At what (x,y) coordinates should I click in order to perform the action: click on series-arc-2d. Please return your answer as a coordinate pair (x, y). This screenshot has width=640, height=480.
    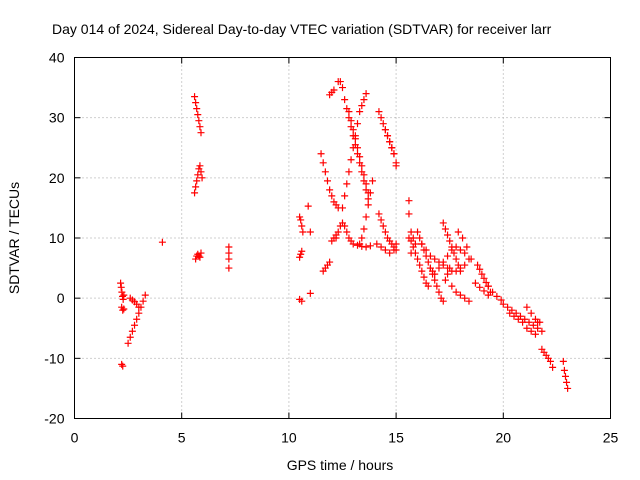
    Looking at the image, I should click on (136, 319).